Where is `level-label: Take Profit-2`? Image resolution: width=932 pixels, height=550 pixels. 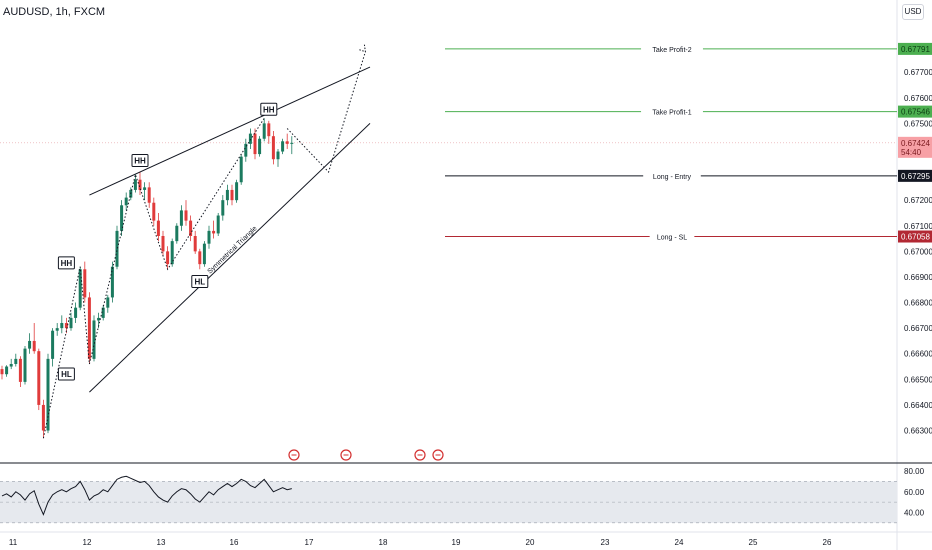 level-label: Take Profit-2 is located at coordinates (671, 50).